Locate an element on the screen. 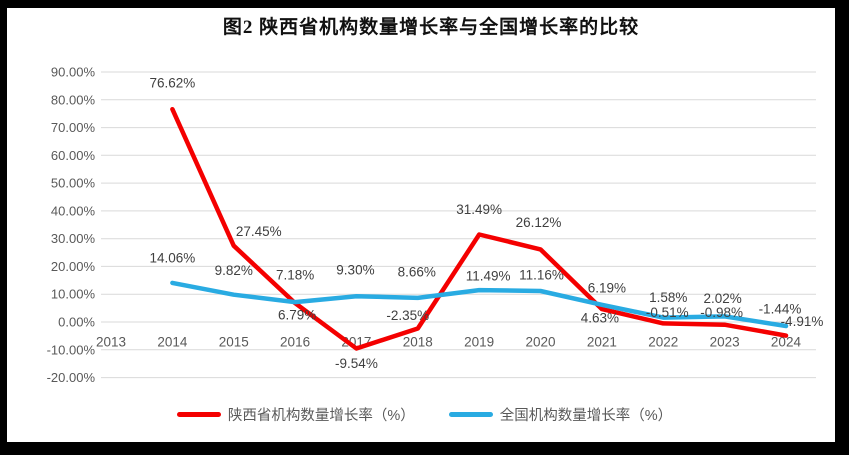 The image size is (849, 455). svg-text: 30.00% is located at coordinates (73, 238).